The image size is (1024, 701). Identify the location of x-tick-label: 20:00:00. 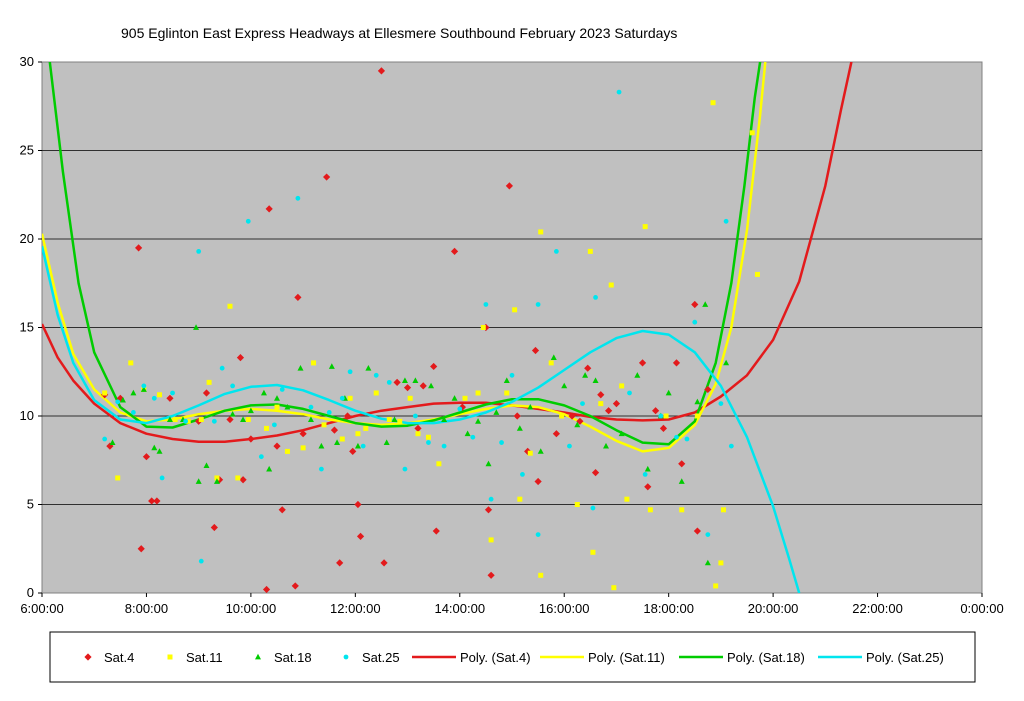
(773, 608).